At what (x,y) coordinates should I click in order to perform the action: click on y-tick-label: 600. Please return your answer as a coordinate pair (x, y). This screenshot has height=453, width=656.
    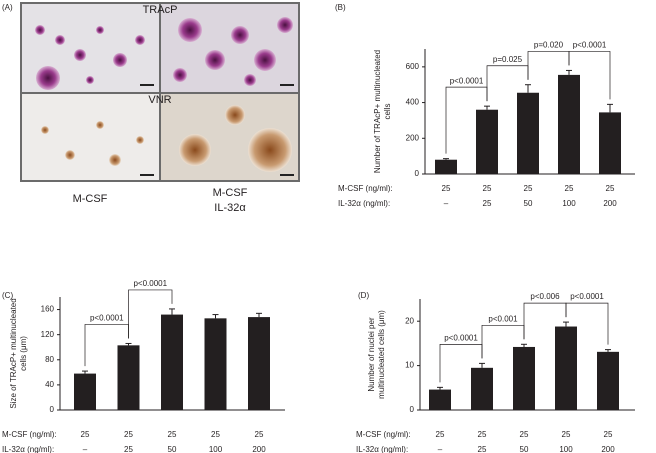
    Looking at the image, I should click on (413, 66).